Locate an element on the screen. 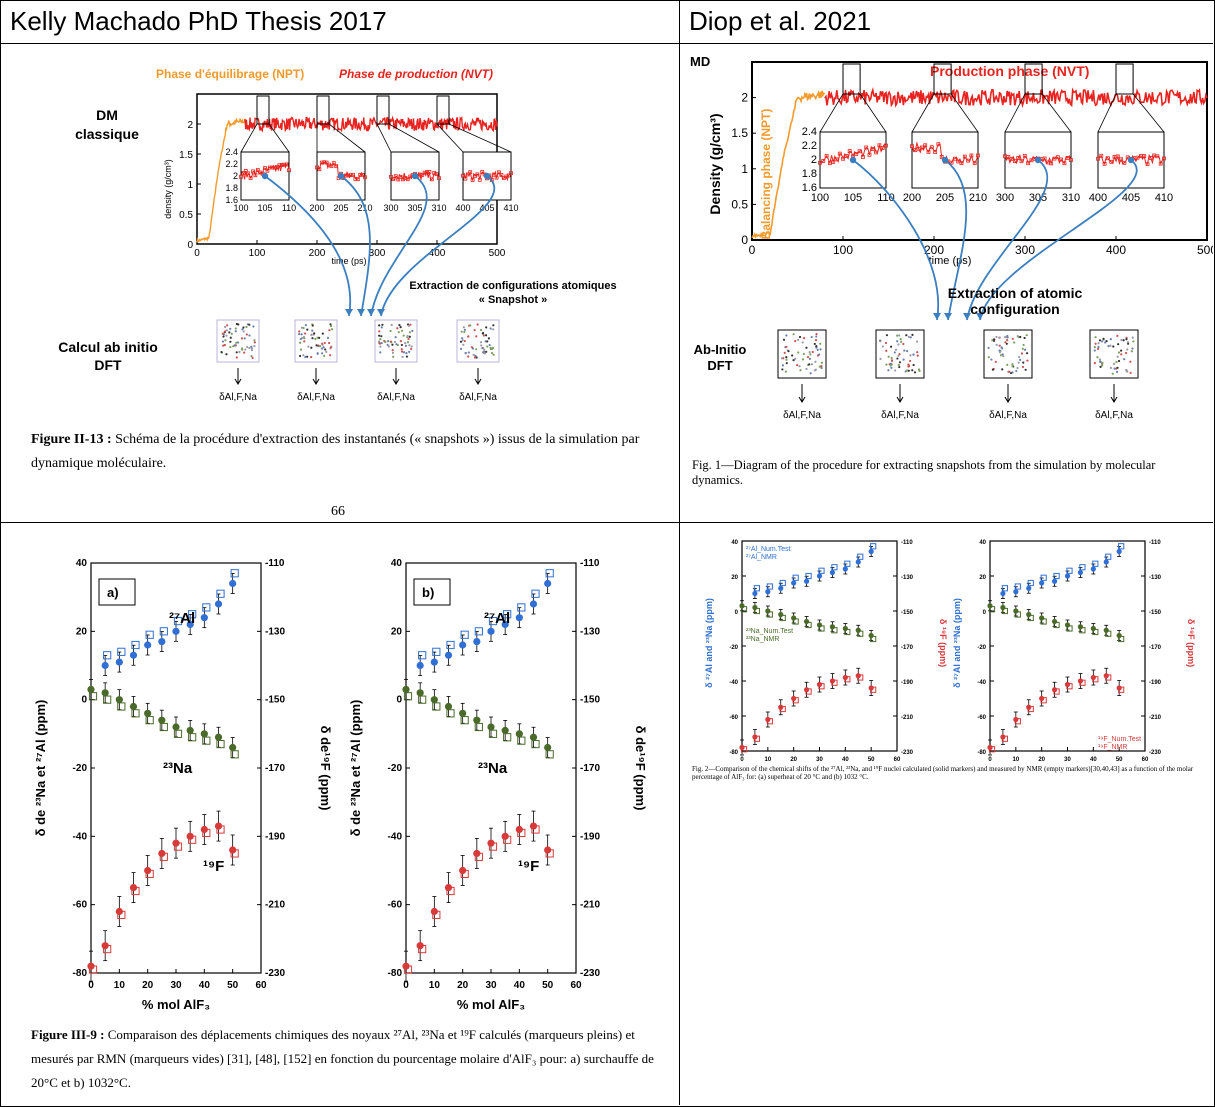 This screenshot has width=1215, height=1107. down-arrow-head is located at coordinates (802, 399).